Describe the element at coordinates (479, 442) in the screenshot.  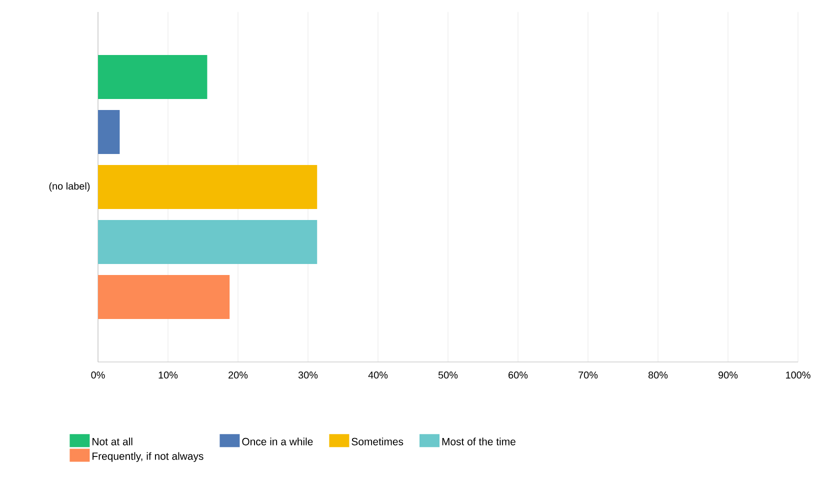
I see `legend-label: Most of the time` at that location.